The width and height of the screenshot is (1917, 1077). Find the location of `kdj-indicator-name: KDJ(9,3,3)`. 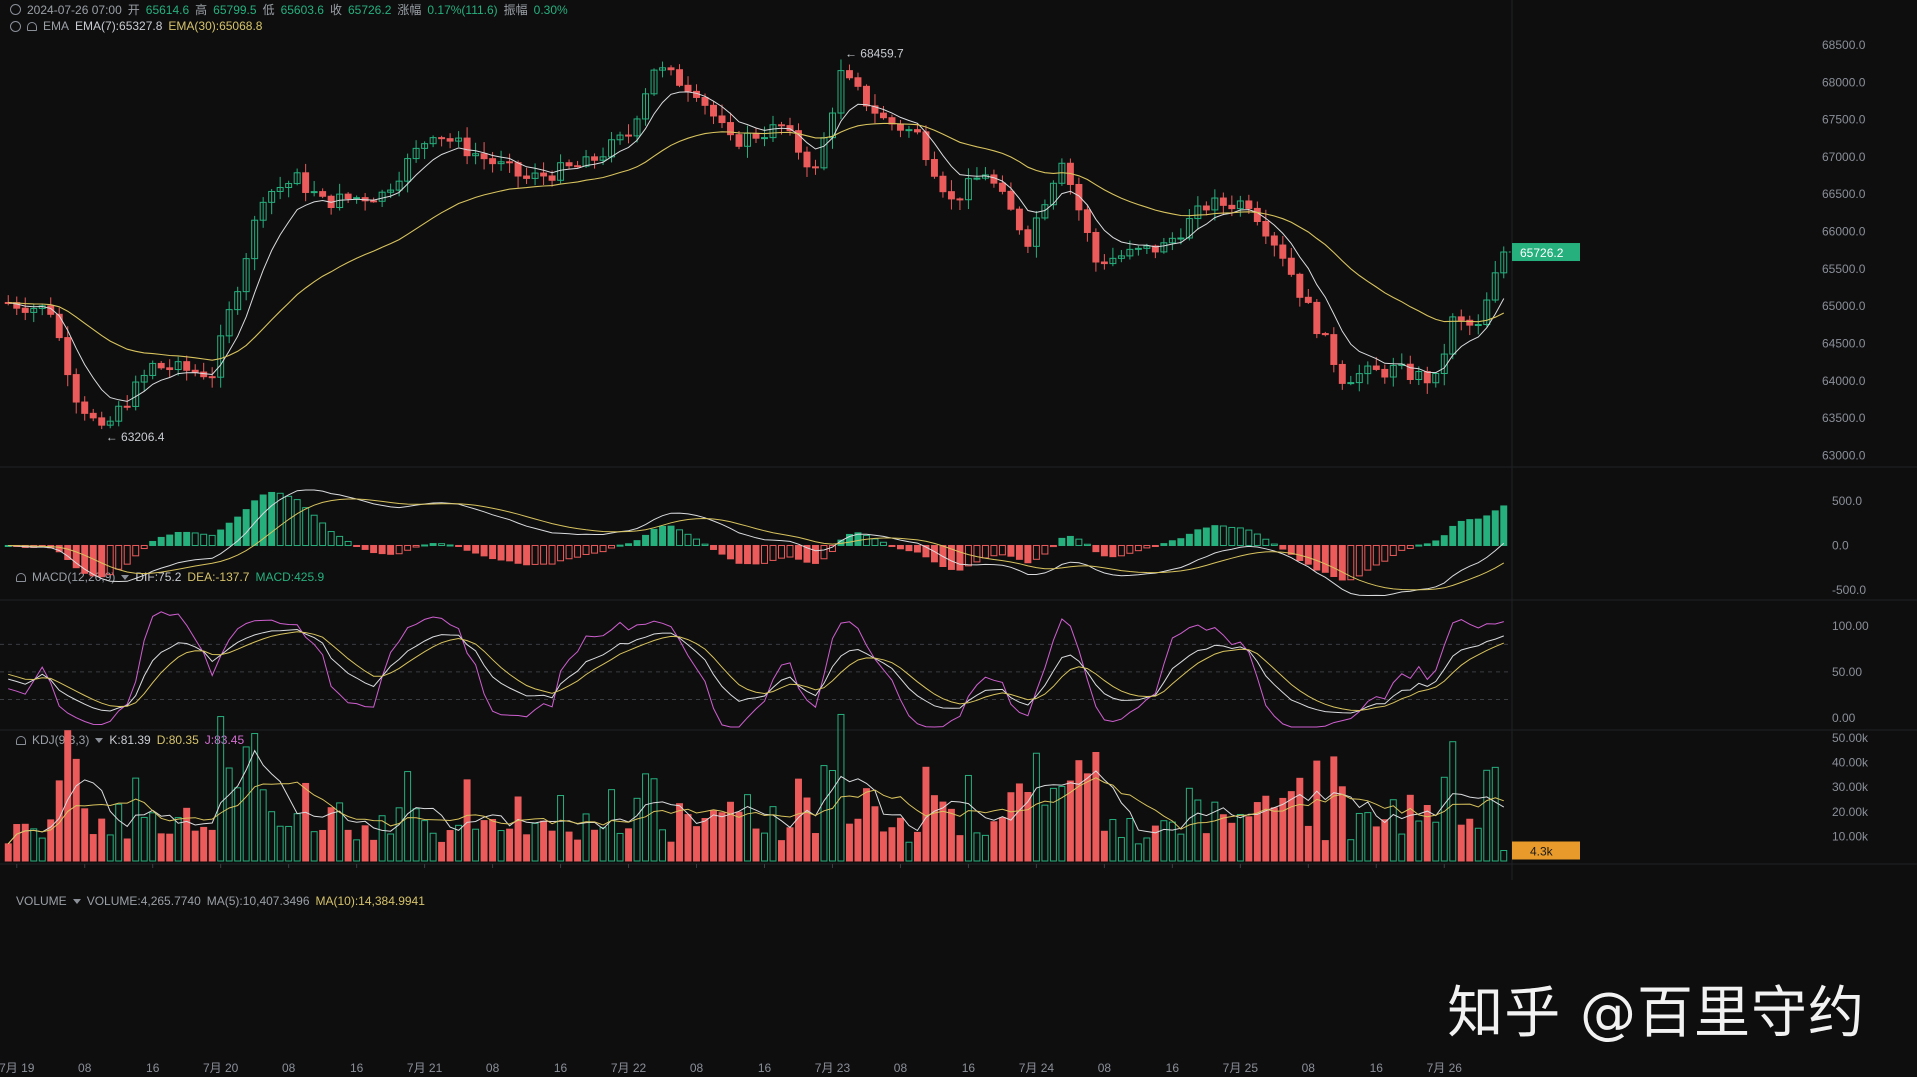

kdj-indicator-name: KDJ(9,3,3) is located at coordinates (61, 740).